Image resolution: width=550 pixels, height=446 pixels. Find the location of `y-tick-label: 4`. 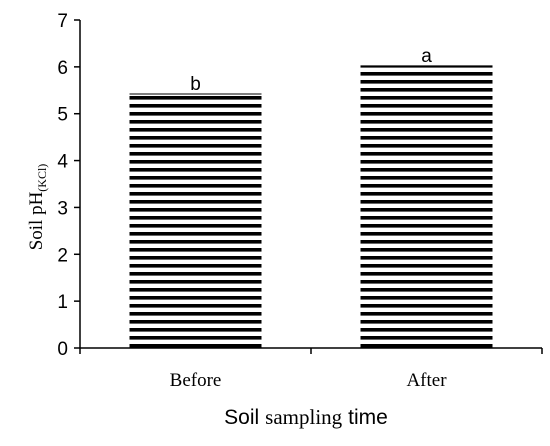

y-tick-label: 4 is located at coordinates (62, 162).